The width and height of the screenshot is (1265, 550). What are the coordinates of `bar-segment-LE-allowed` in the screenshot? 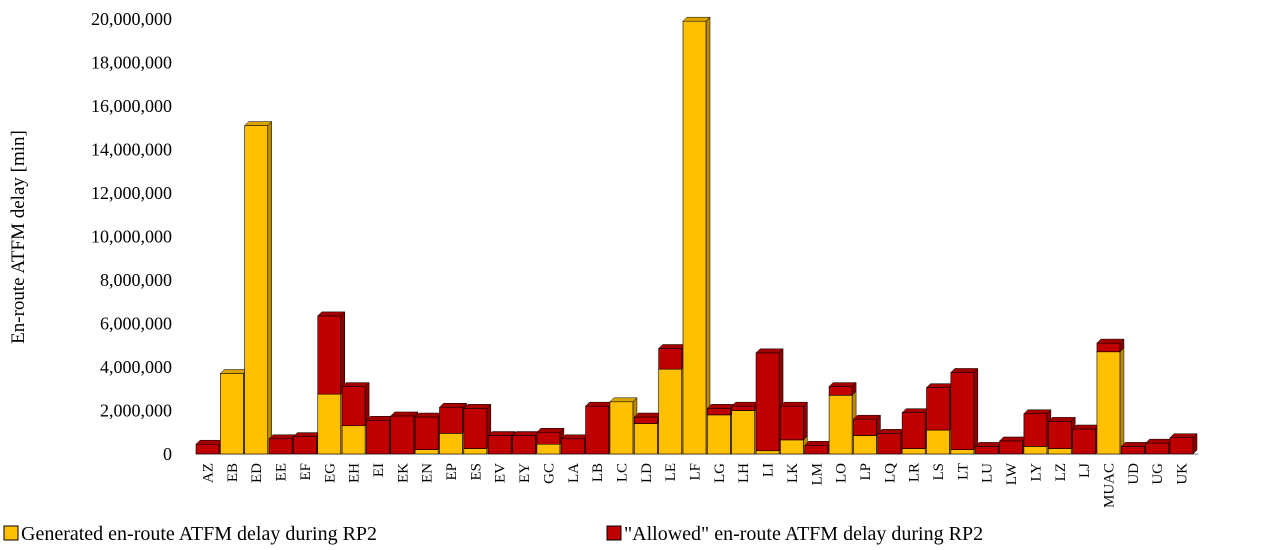 It's located at (672, 356).